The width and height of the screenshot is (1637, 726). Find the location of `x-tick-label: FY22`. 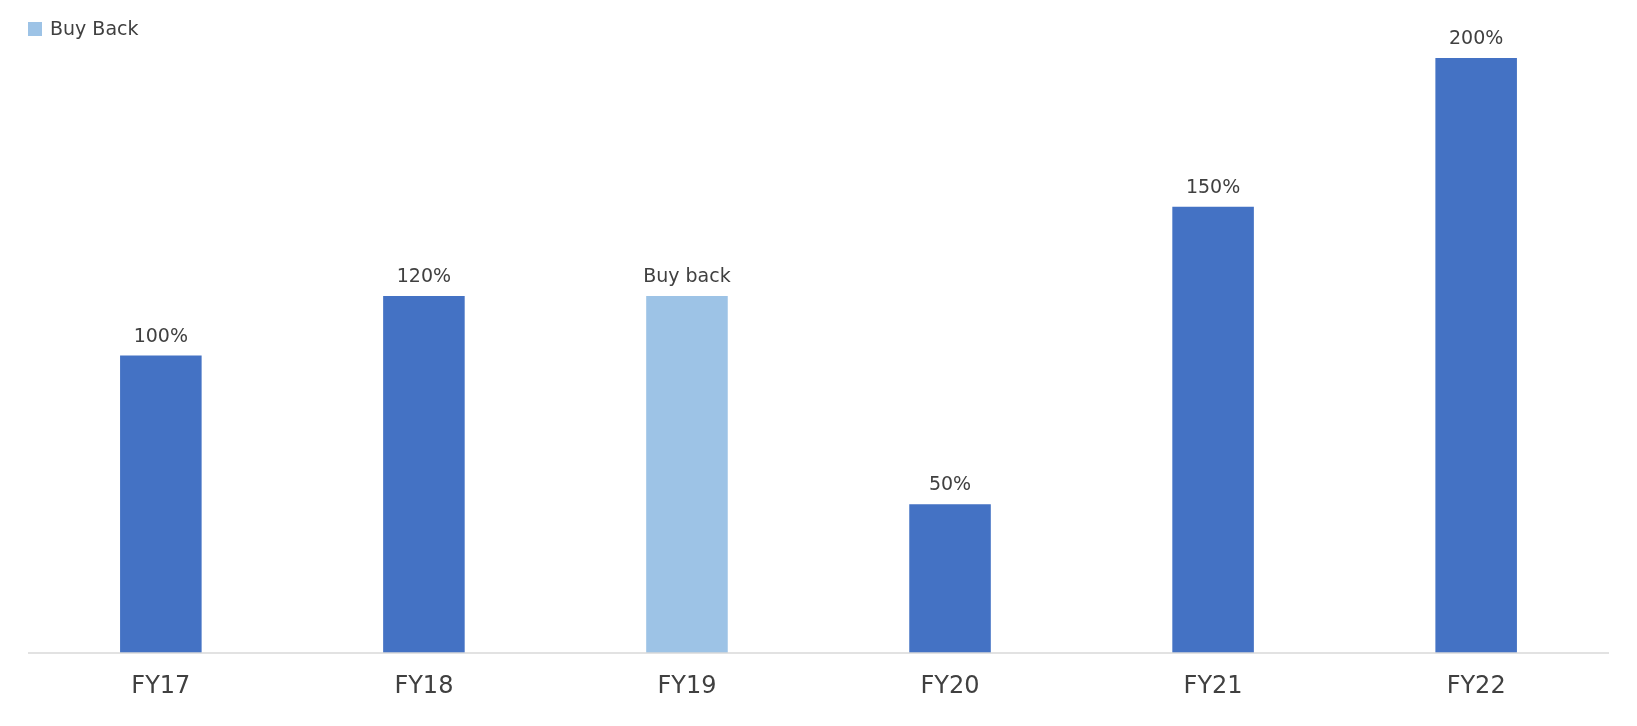

x-tick-label: FY22 is located at coordinates (1476, 685).